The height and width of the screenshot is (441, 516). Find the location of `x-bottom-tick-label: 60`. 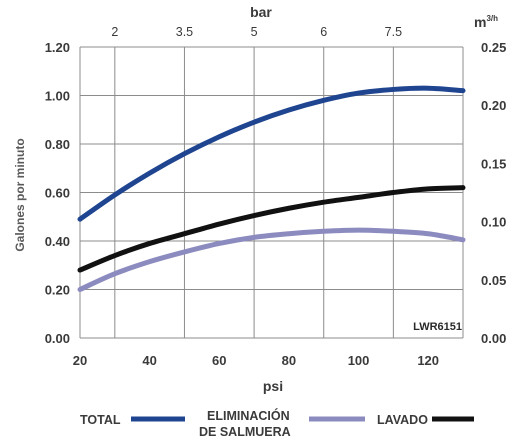

x-bottom-tick-label: 60 is located at coordinates (219, 360).